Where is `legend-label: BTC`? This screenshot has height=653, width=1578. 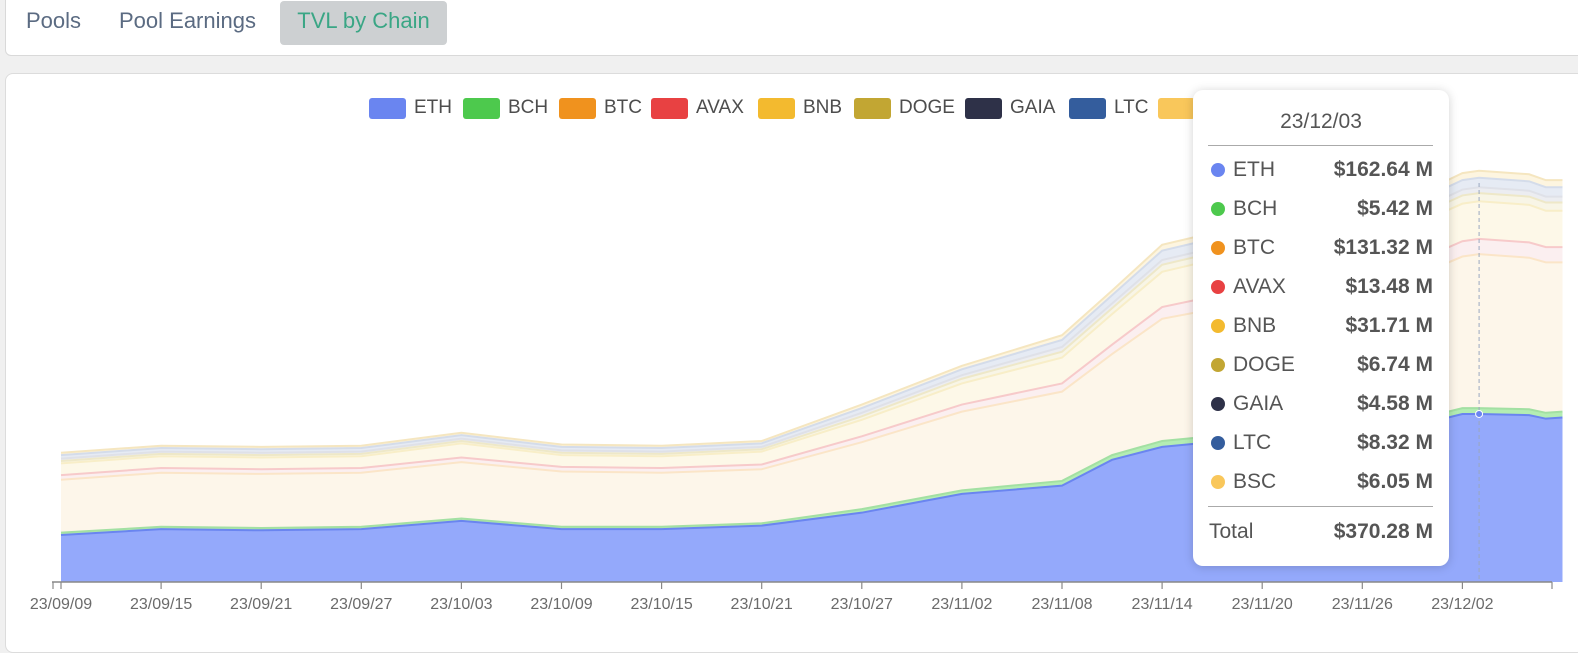 legend-label: BTC is located at coordinates (623, 107).